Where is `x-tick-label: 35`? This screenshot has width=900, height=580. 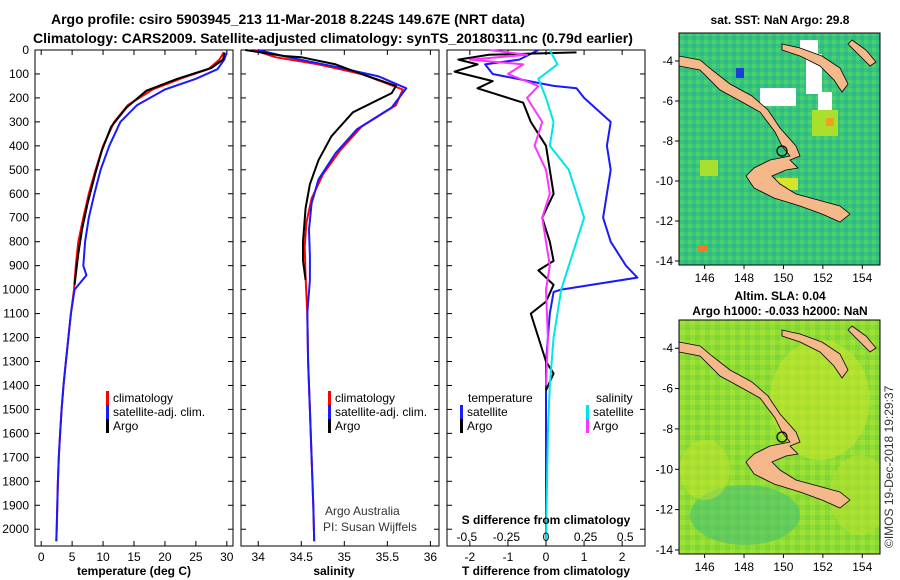 x-tick-label: 35 is located at coordinates (345, 557).